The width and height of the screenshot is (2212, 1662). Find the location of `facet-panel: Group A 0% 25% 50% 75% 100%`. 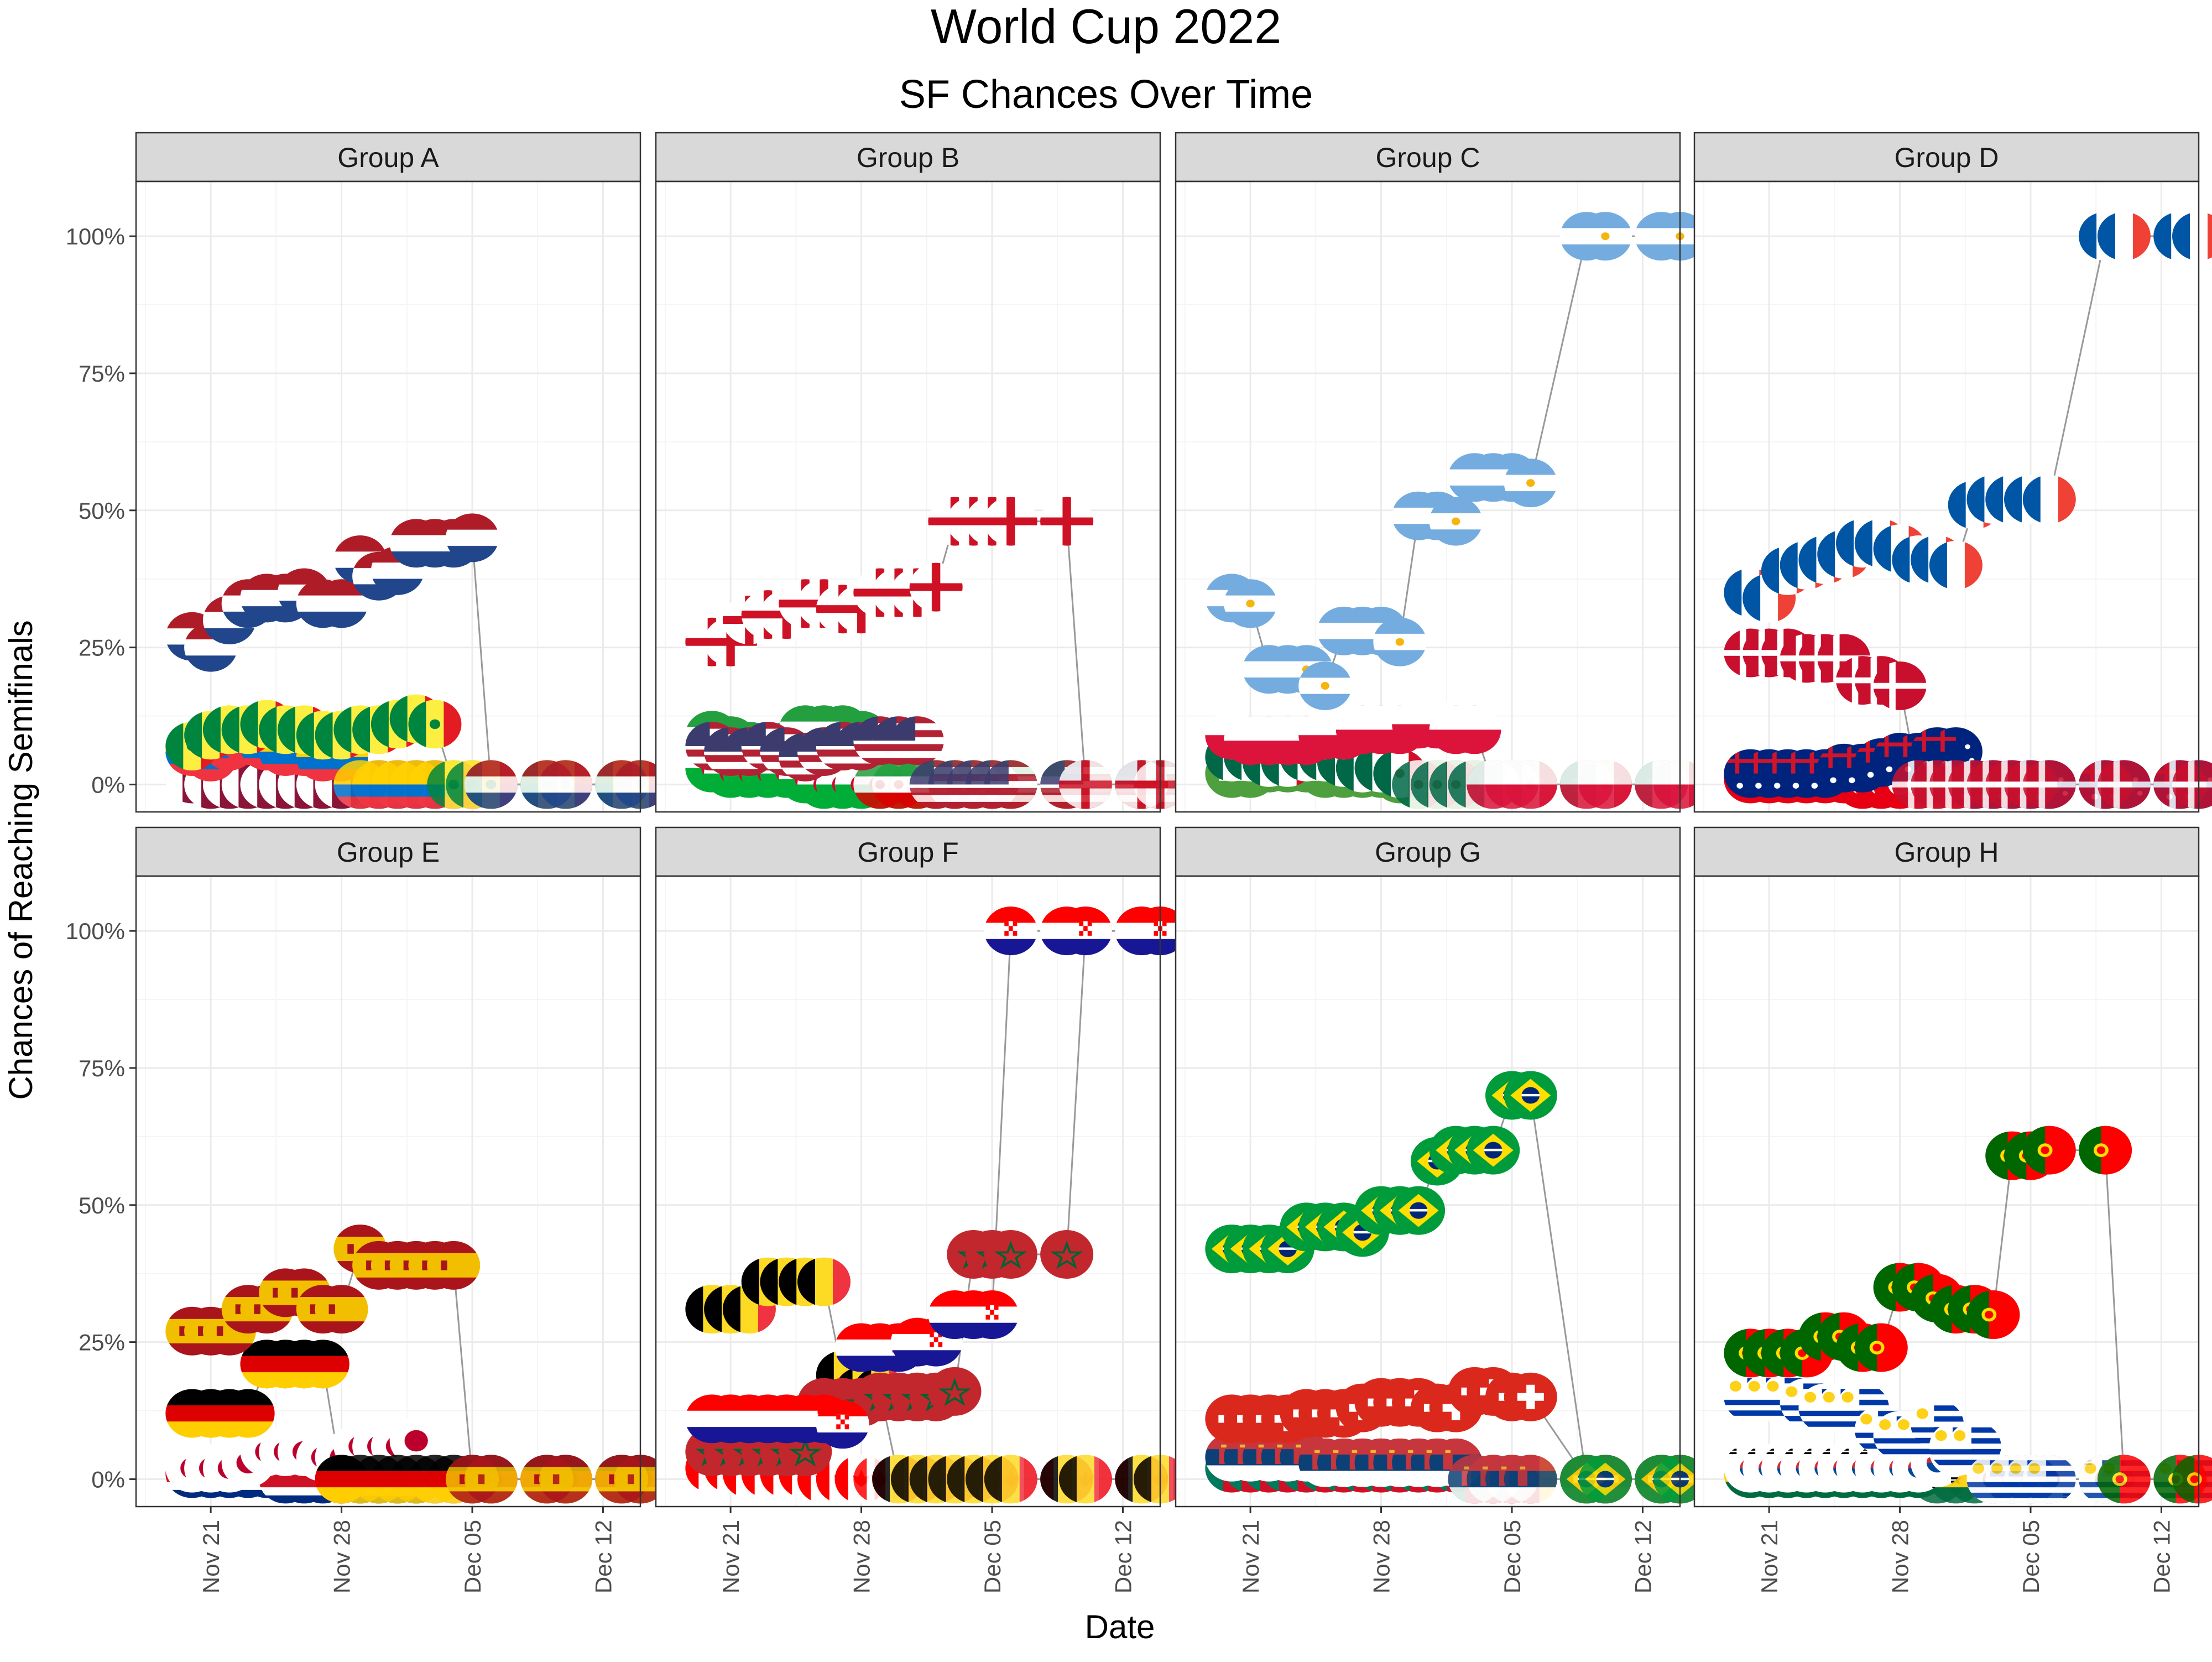

facet-panel: Group A 0% 25% 50% 75% 100% is located at coordinates (367, 472).